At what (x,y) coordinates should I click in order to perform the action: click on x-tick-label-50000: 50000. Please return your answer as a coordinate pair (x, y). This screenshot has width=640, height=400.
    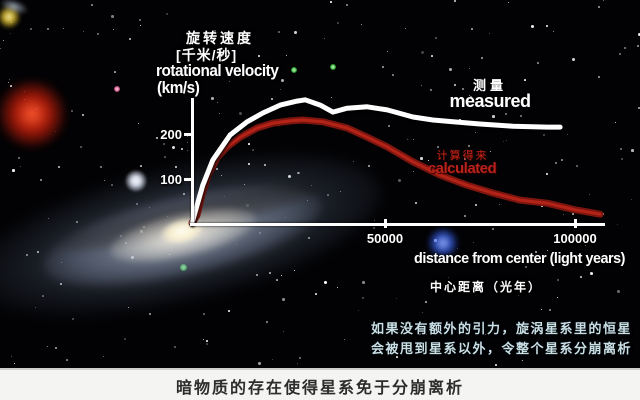
    Looking at the image, I should click on (385, 238).